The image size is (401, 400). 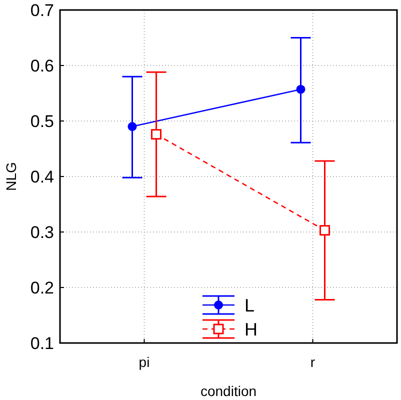 What do you see at coordinates (144, 362) in the screenshot?
I see `x-tick-label: pi` at bounding box center [144, 362].